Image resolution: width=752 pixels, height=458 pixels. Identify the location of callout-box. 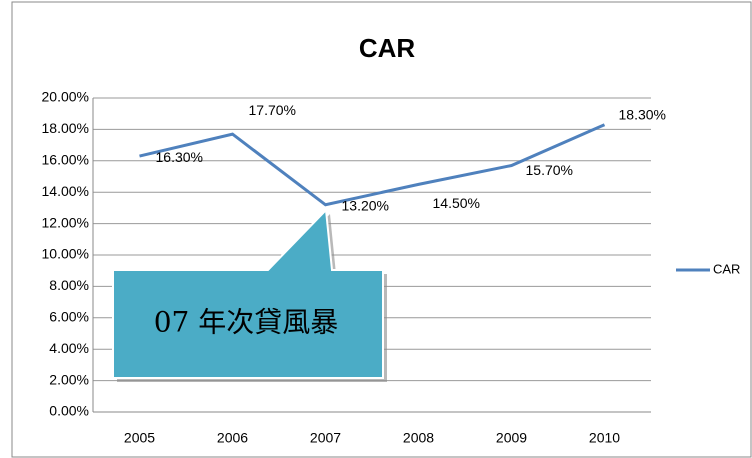
(248, 293).